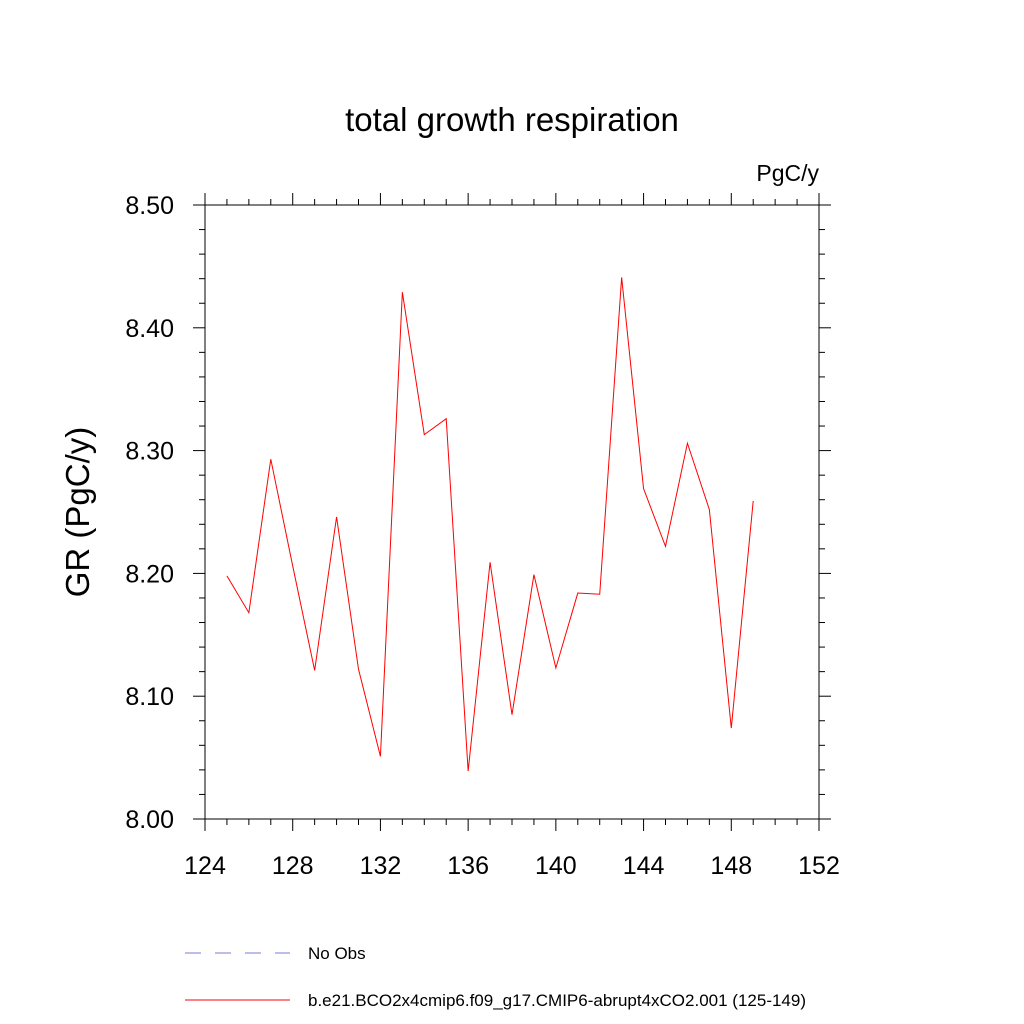 Image resolution: width=1024 pixels, height=1024 pixels. What do you see at coordinates (468, 866) in the screenshot?
I see `x-tick-label: 136` at bounding box center [468, 866].